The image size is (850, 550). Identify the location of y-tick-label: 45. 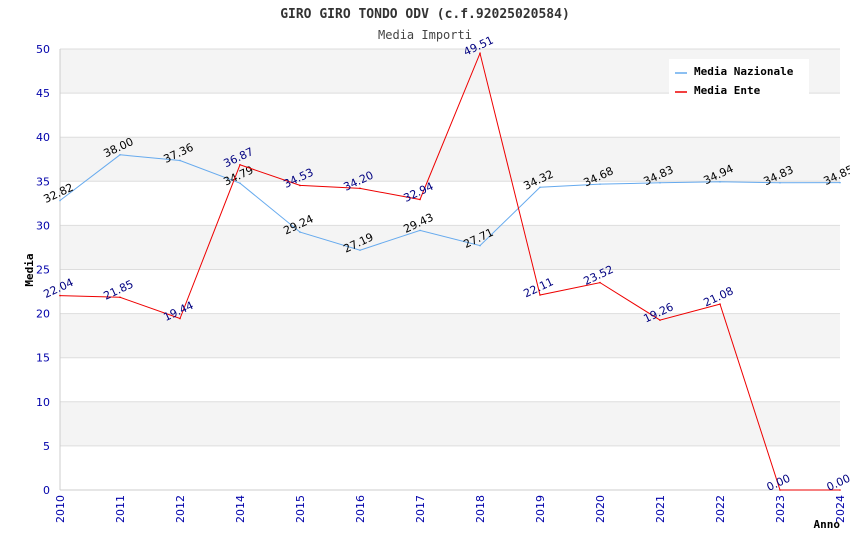
(43, 93).